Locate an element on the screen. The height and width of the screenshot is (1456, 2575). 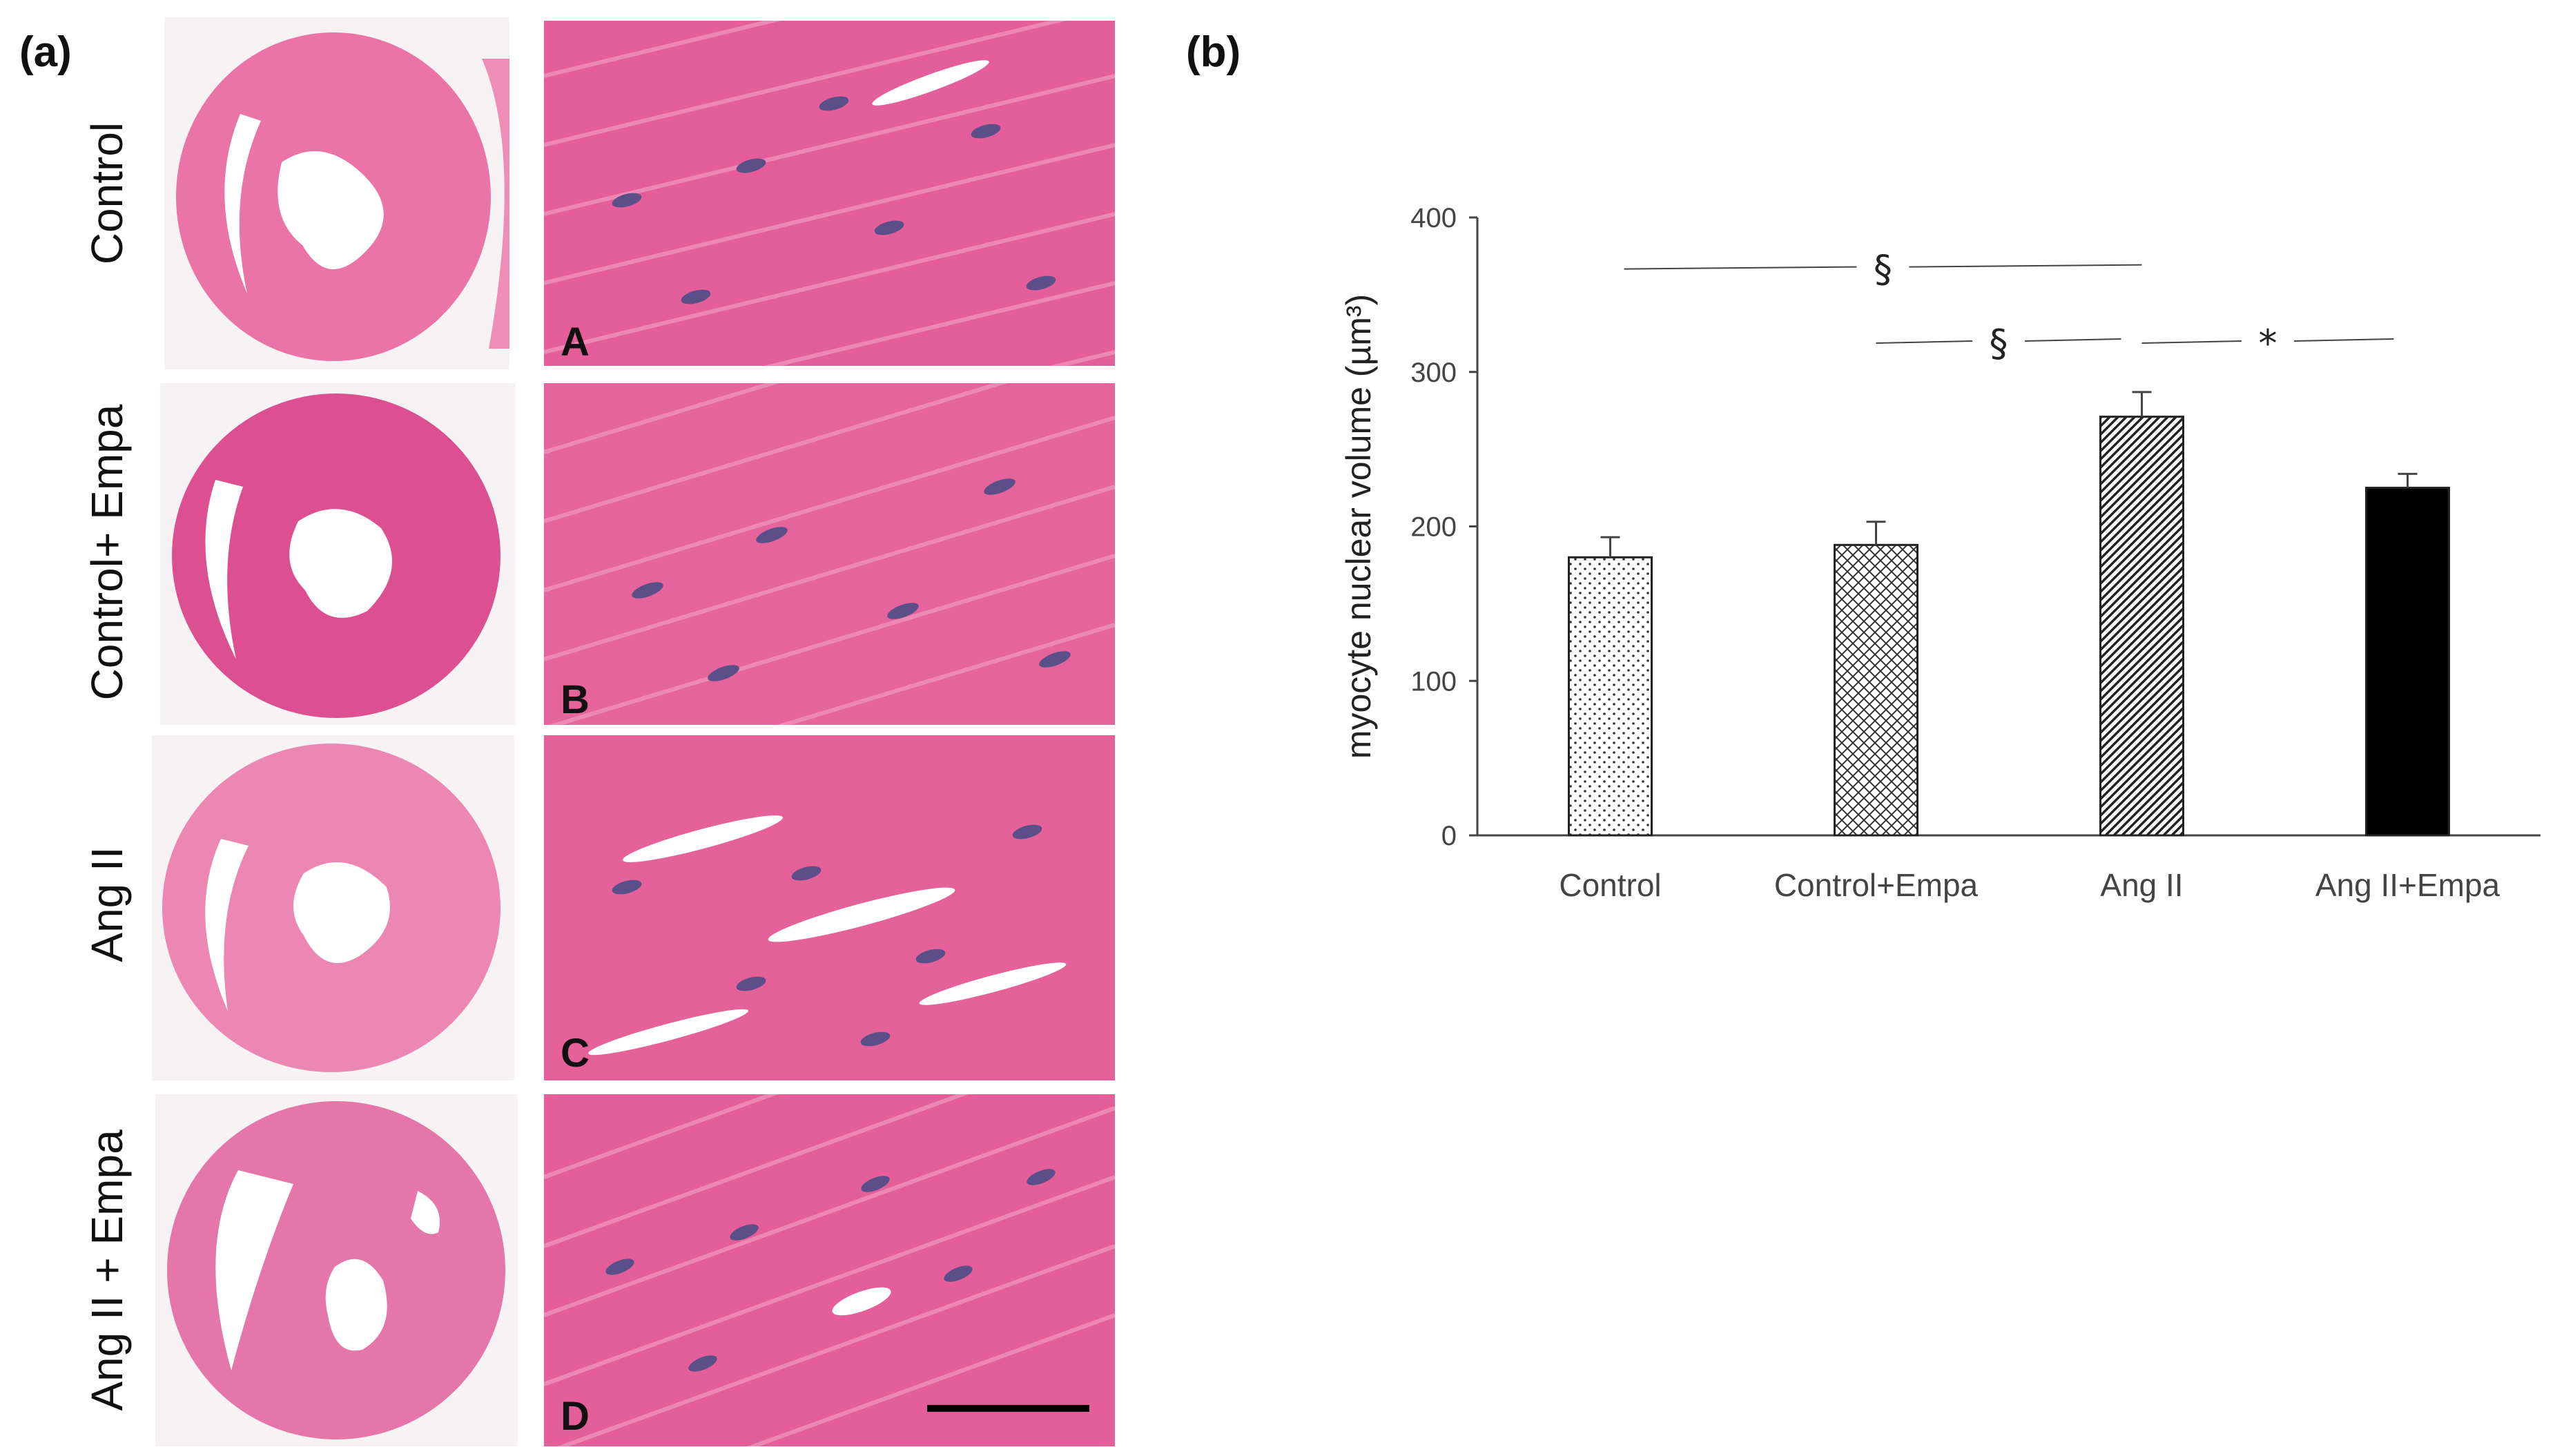
heart-section-ang2 is located at coordinates (333, 907).